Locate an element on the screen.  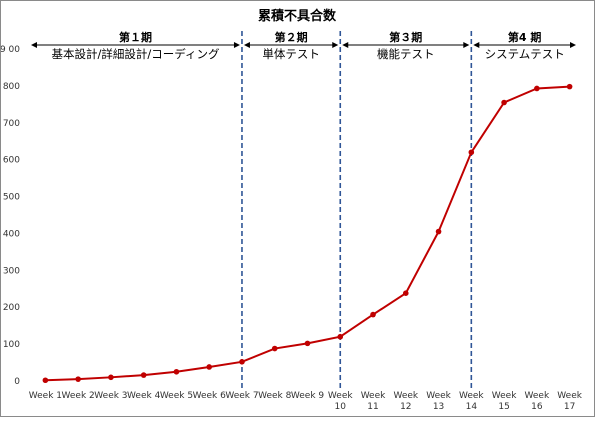
x-tick-label: Week 14 is located at coordinates (471, 401).